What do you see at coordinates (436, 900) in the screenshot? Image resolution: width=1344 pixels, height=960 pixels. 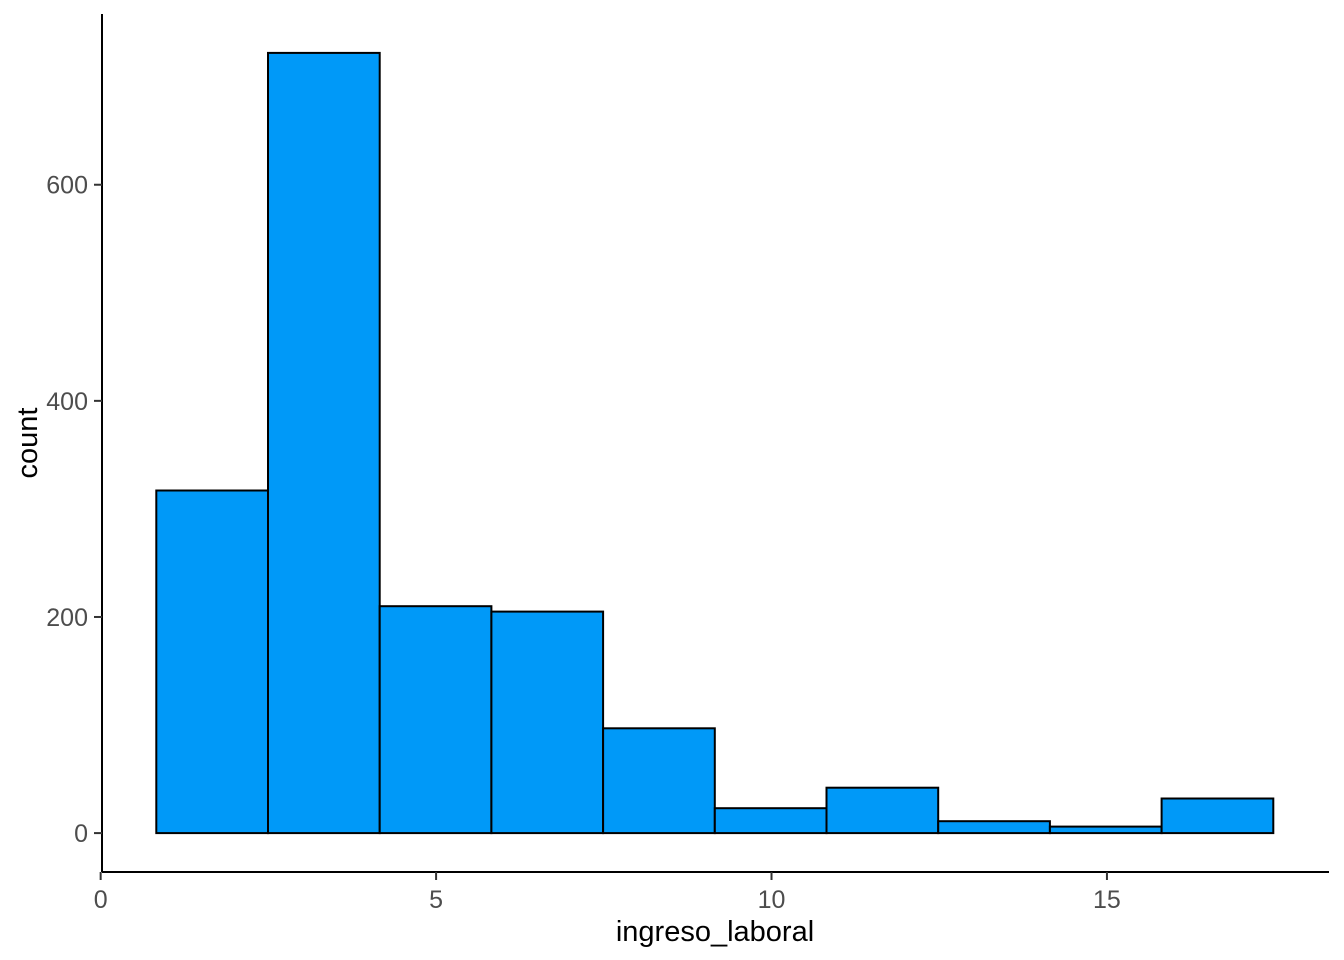 I see `x-tick-label: 5` at bounding box center [436, 900].